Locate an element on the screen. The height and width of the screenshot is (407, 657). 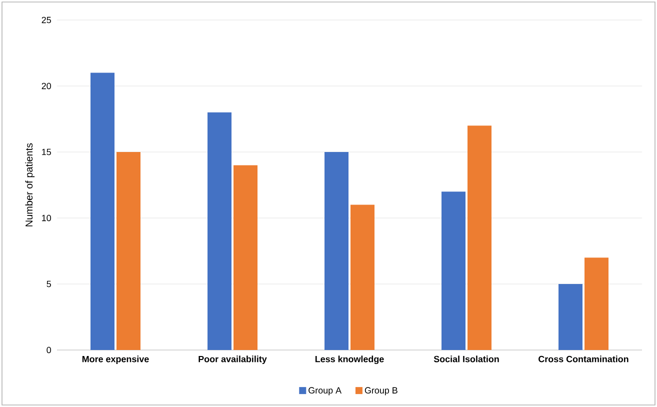
x-tick-label: Social Isolation is located at coordinates (466, 359).